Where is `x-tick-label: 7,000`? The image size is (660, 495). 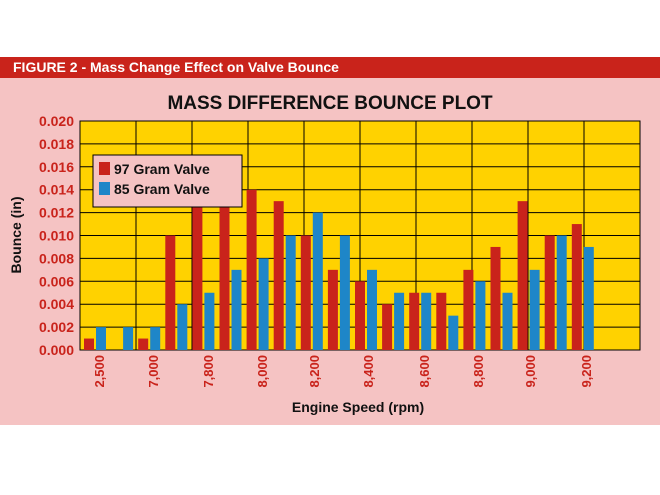
x-tick-label: 7,000 is located at coordinates (153, 371).